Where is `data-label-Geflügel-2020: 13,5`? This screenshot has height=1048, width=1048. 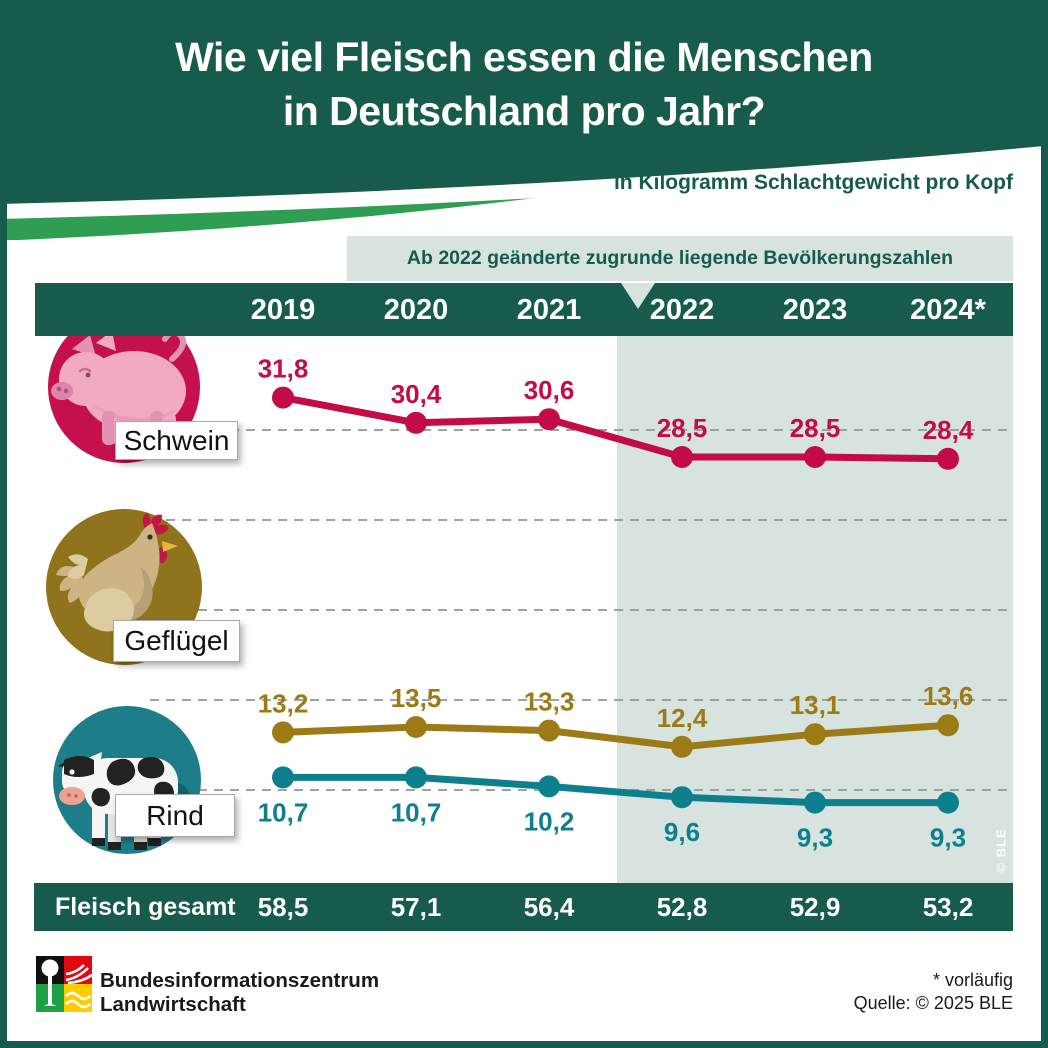
data-label-Geflügel-2020: 13,5 is located at coordinates (416, 698).